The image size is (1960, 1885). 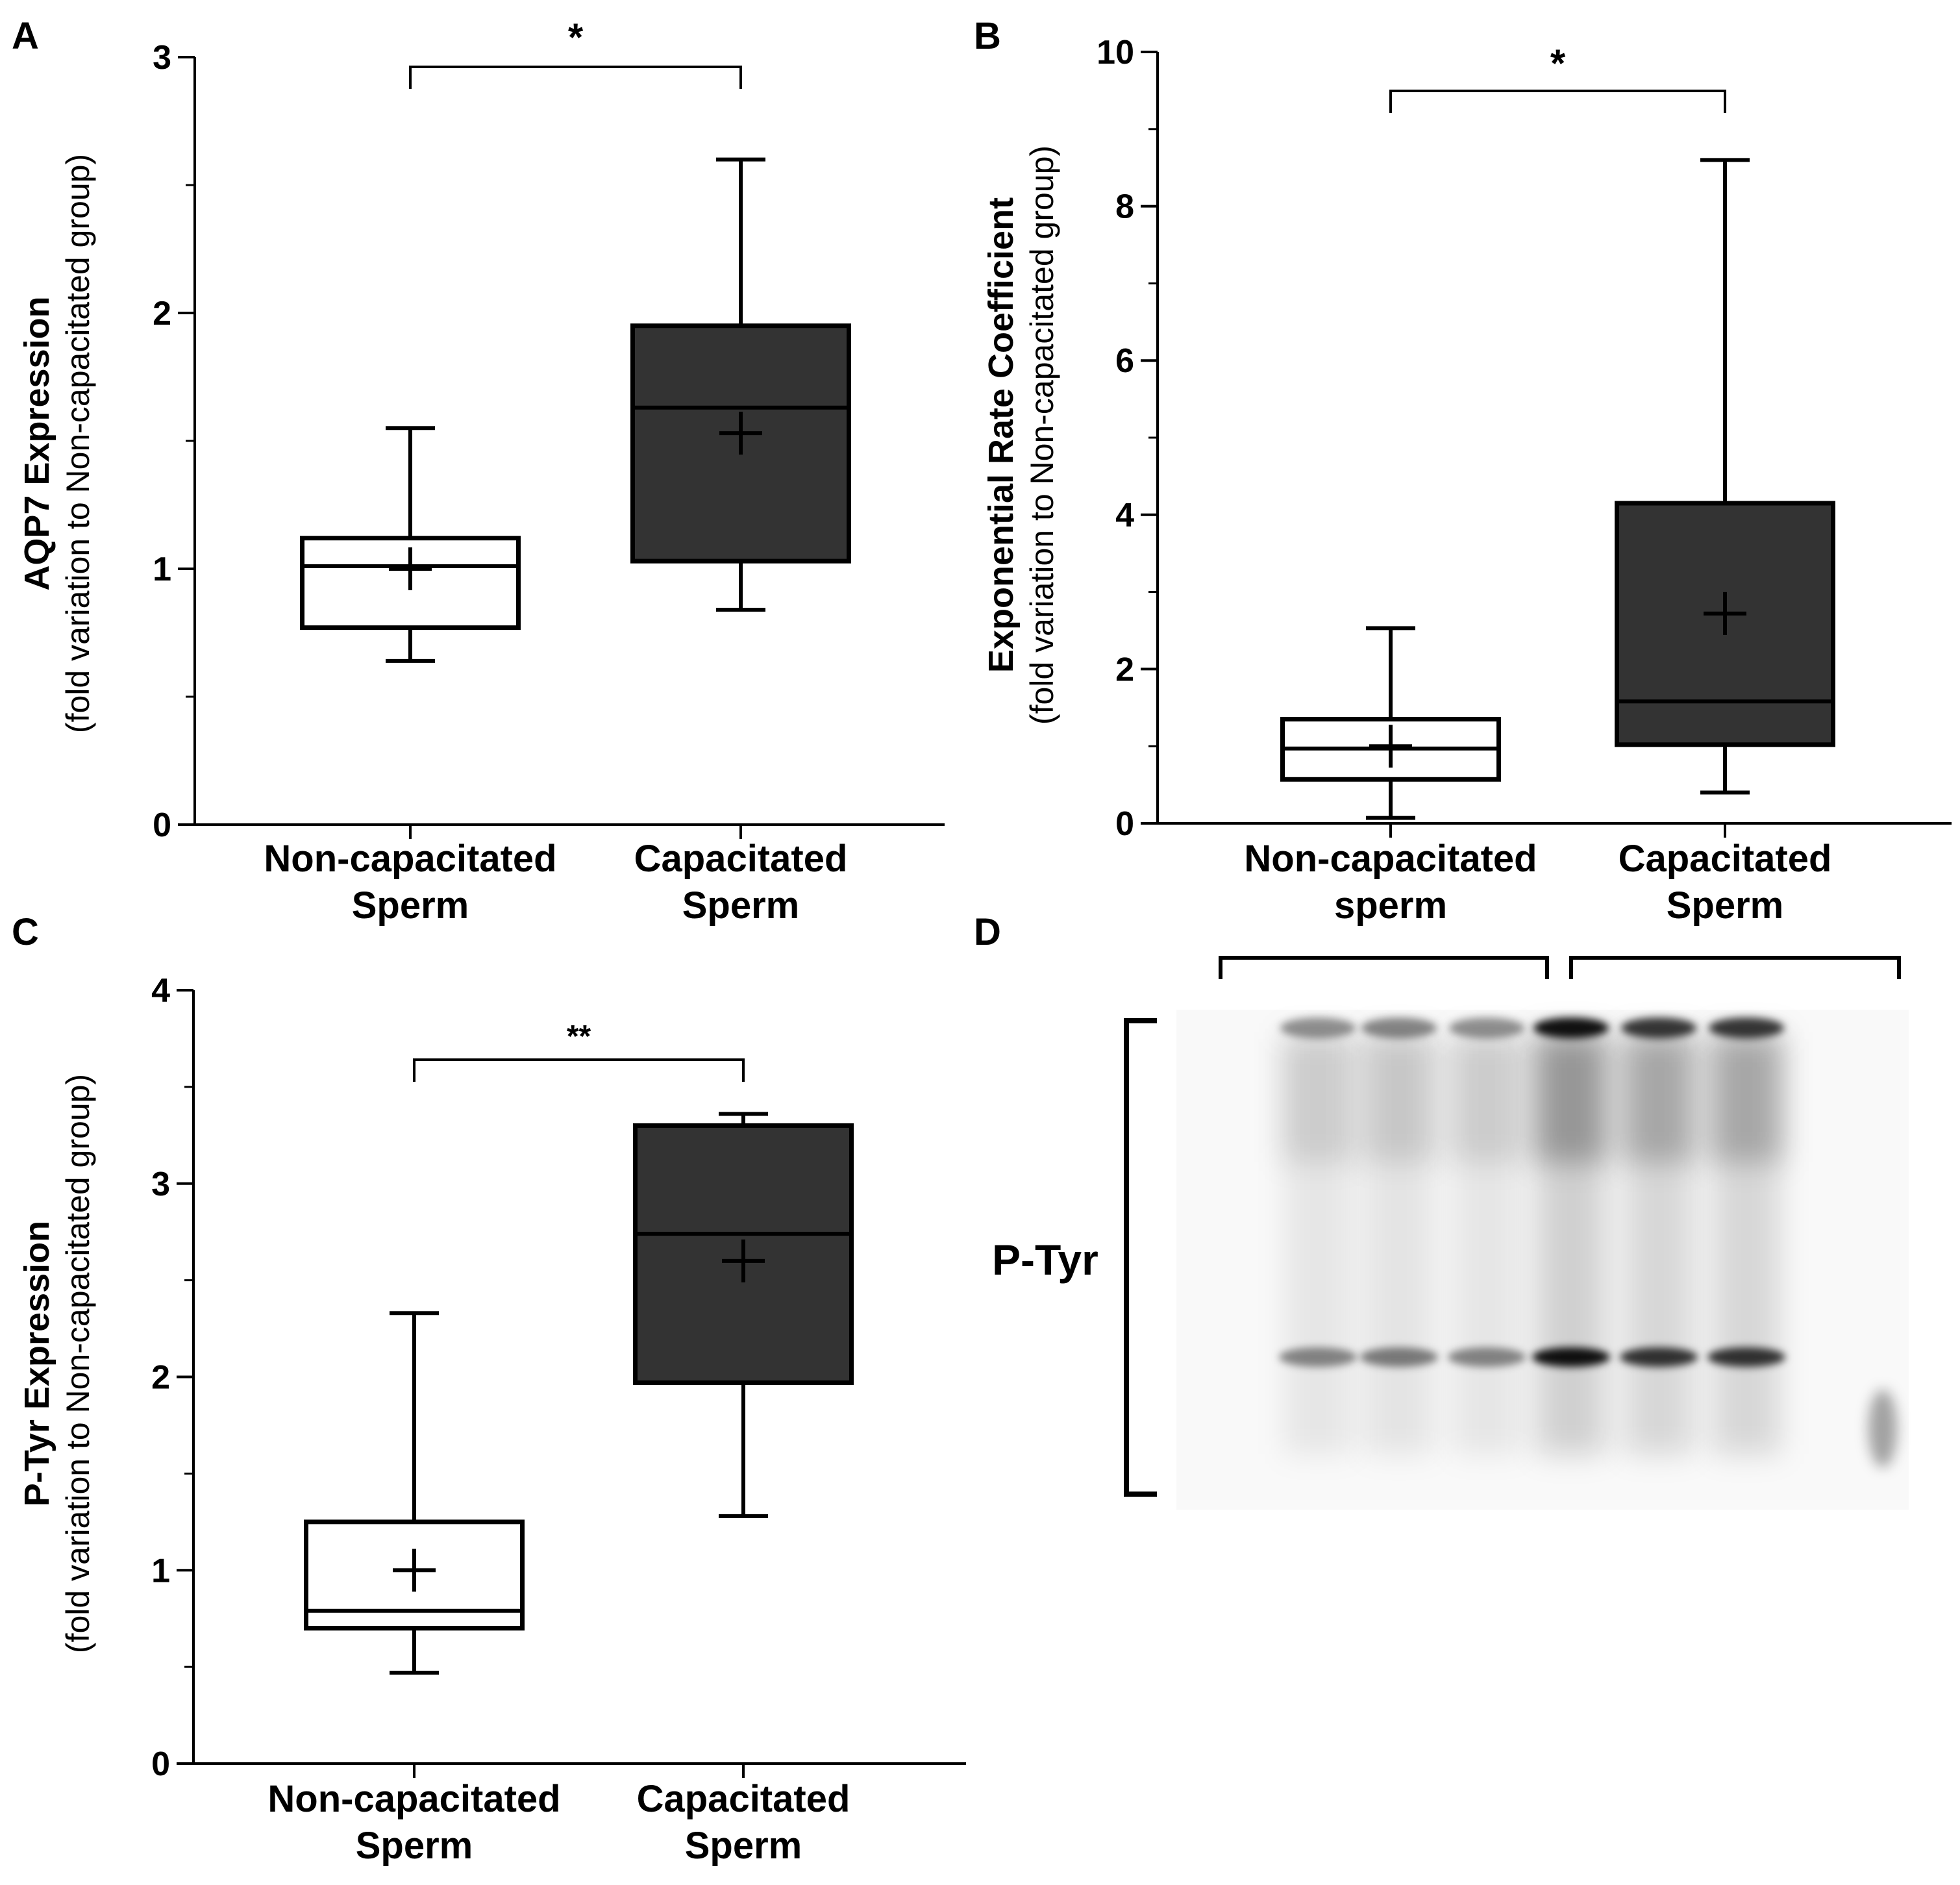 I want to click on chart-a-tick-label: 3, so click(x=162, y=58).